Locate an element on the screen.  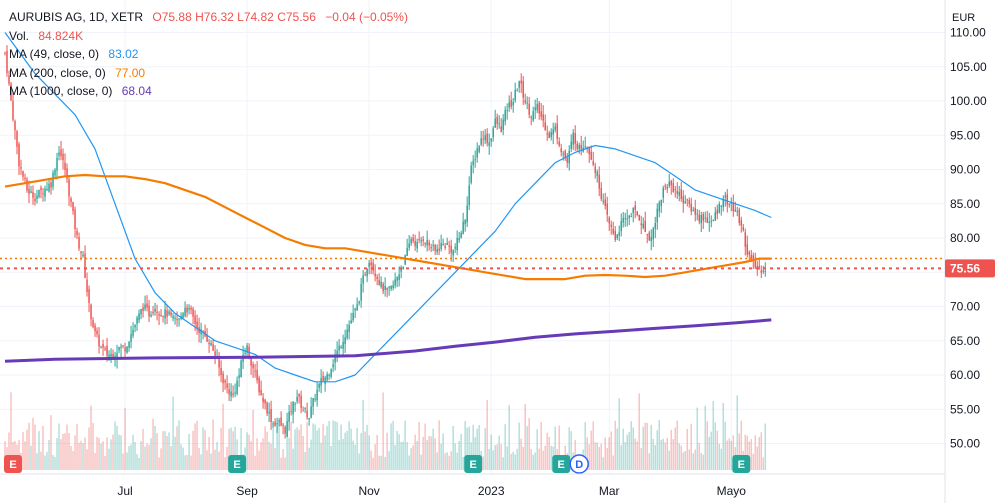
ma1000-label: MA (1000, close, 0) is located at coordinates (61, 91).